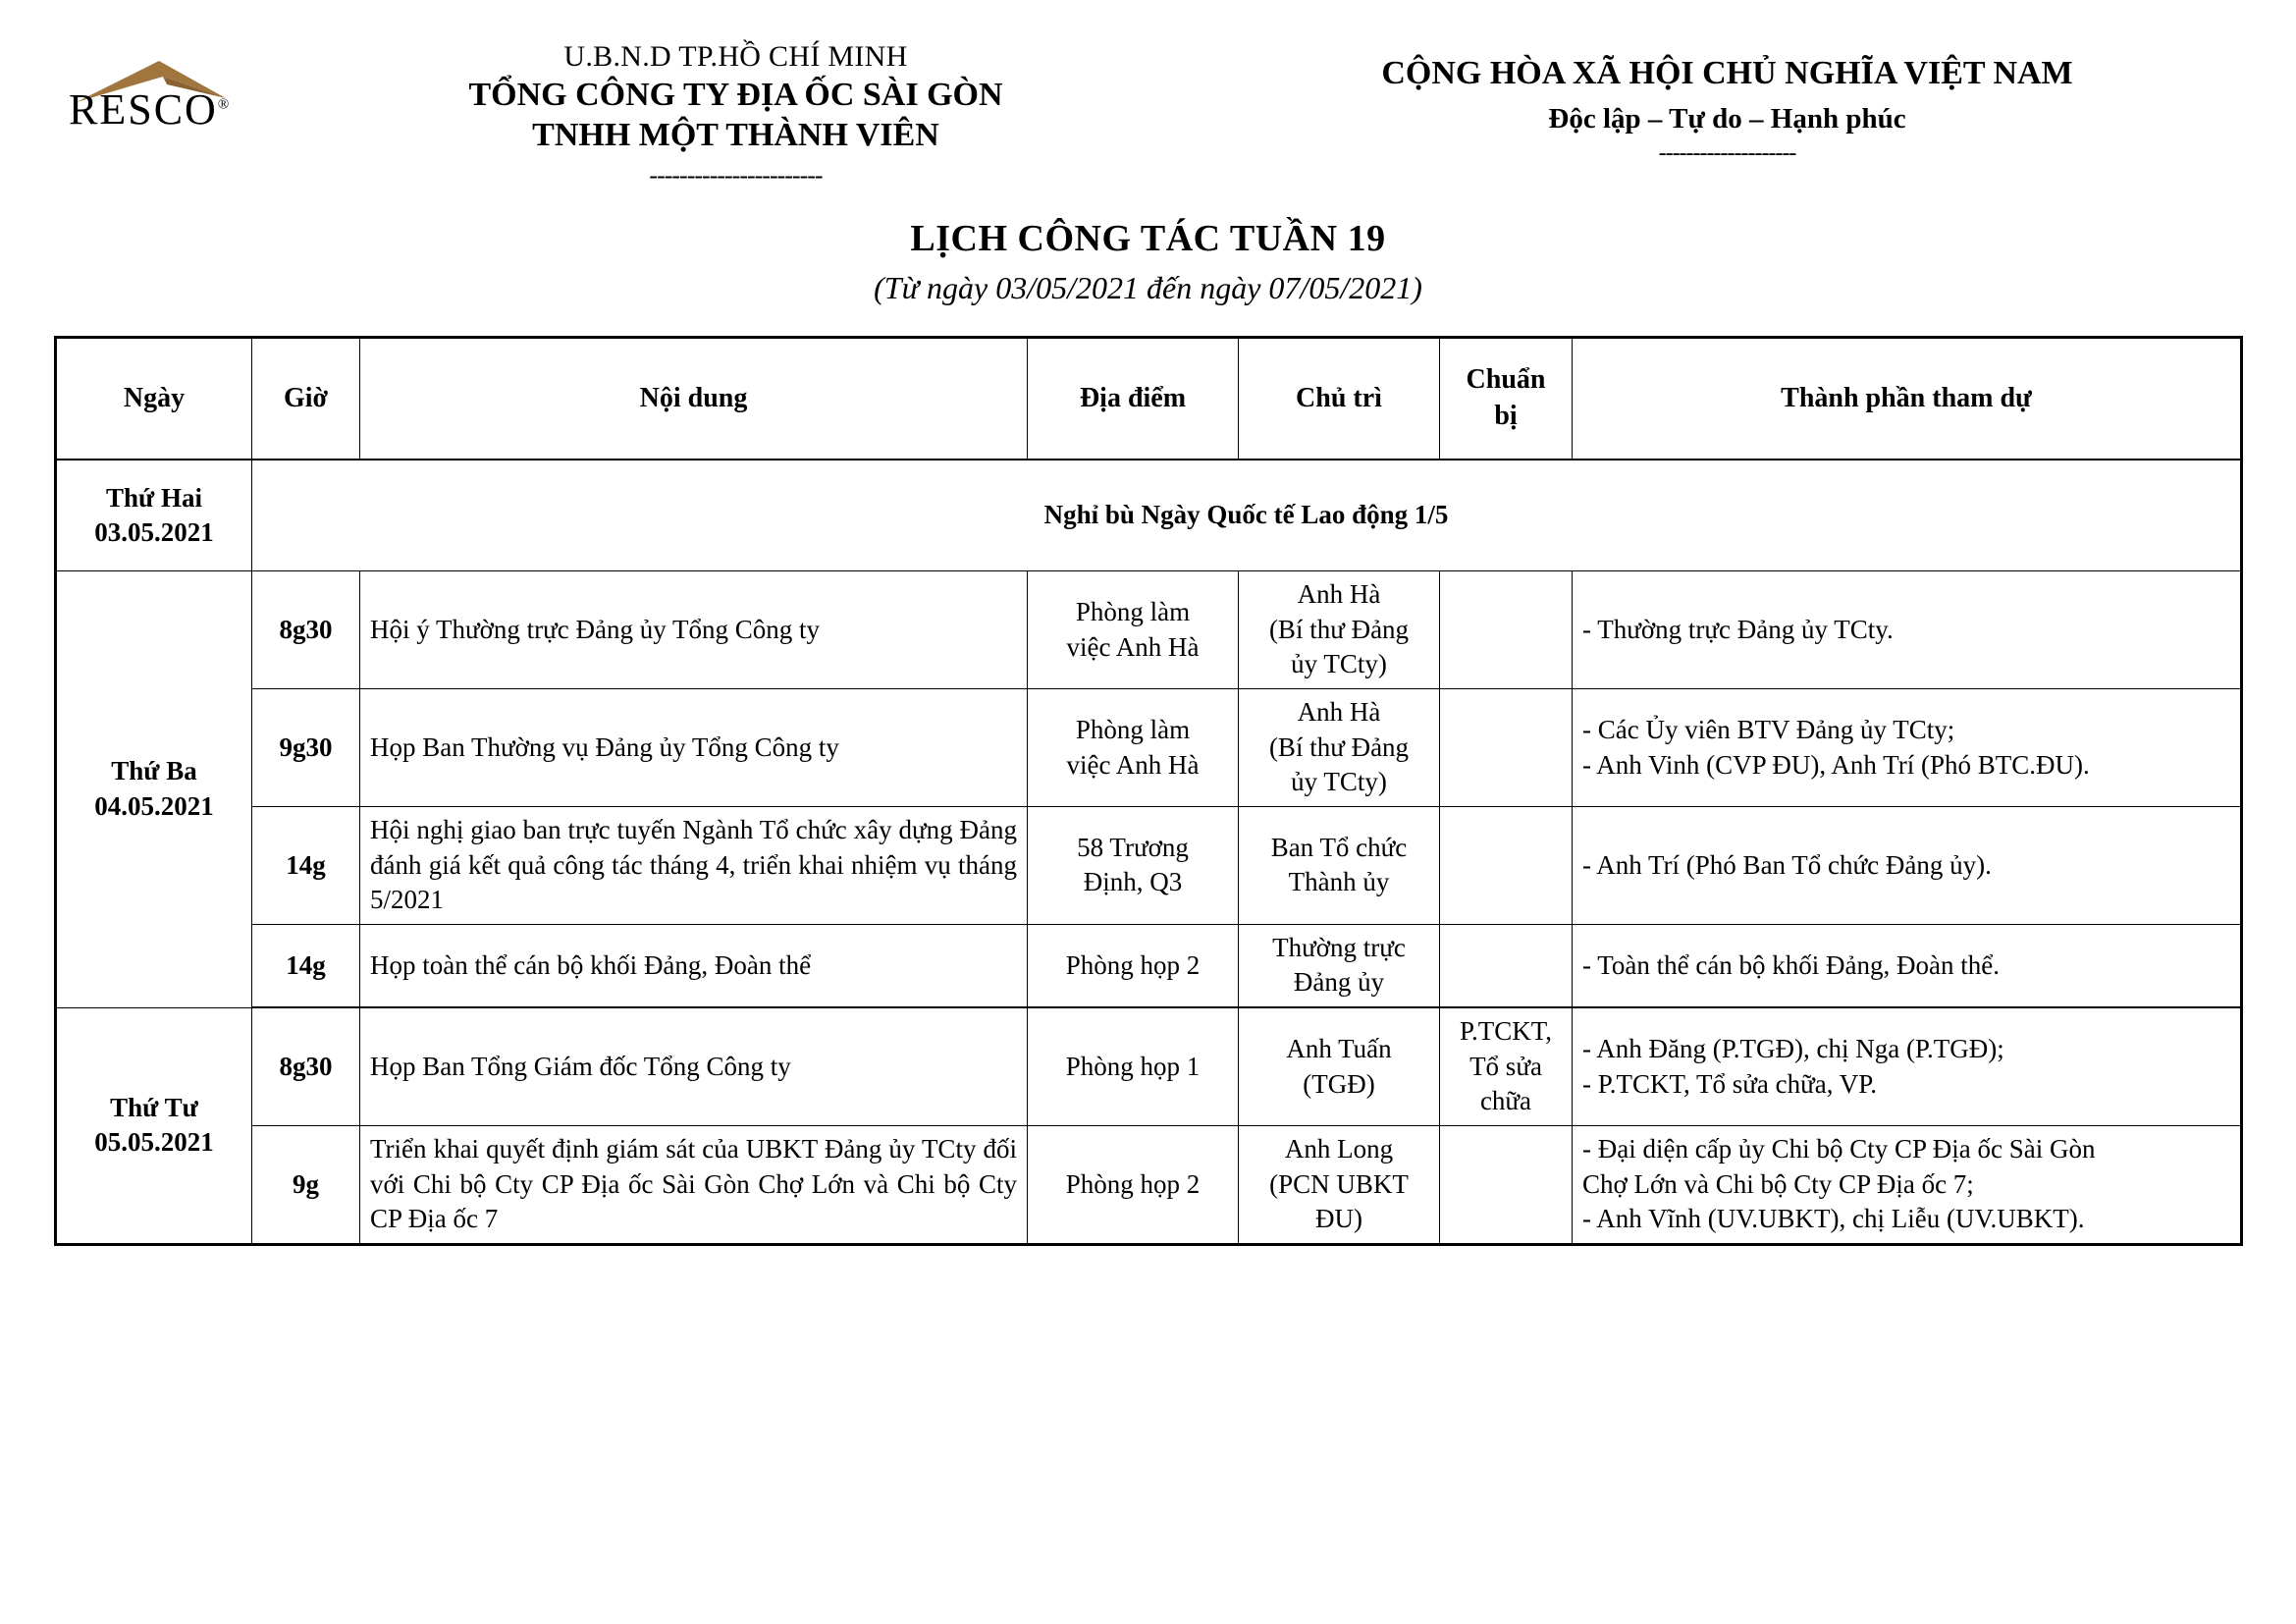 This screenshot has width=2296, height=1624. What do you see at coordinates (1339, 966) in the screenshot?
I see `chair-cell: Thường trực Đảng ủy` at bounding box center [1339, 966].